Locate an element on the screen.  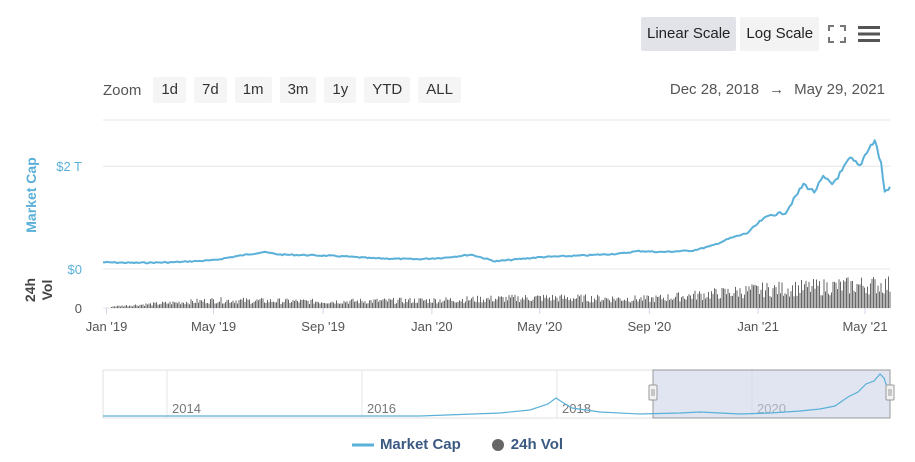
log-scale-button: Log Scale is located at coordinates (780, 34).